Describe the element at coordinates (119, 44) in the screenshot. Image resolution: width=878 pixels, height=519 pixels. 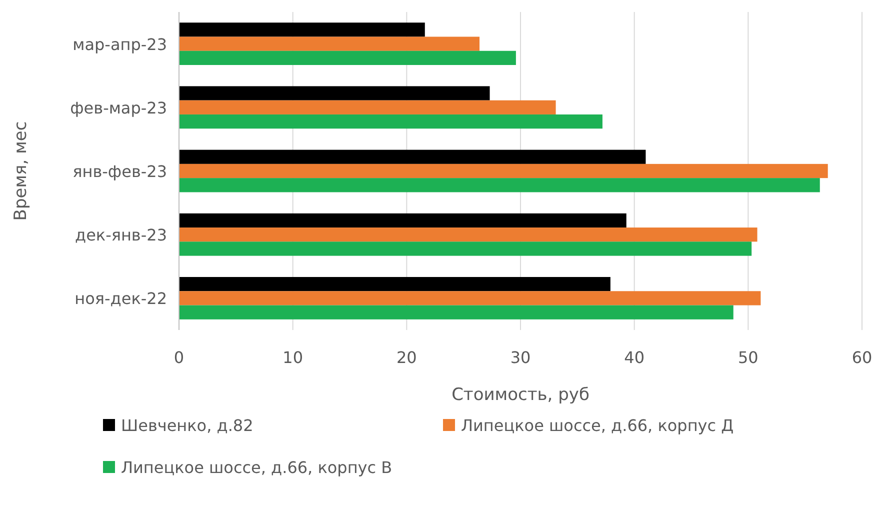
I see `y-tick-label: мар-апр-23` at that location.